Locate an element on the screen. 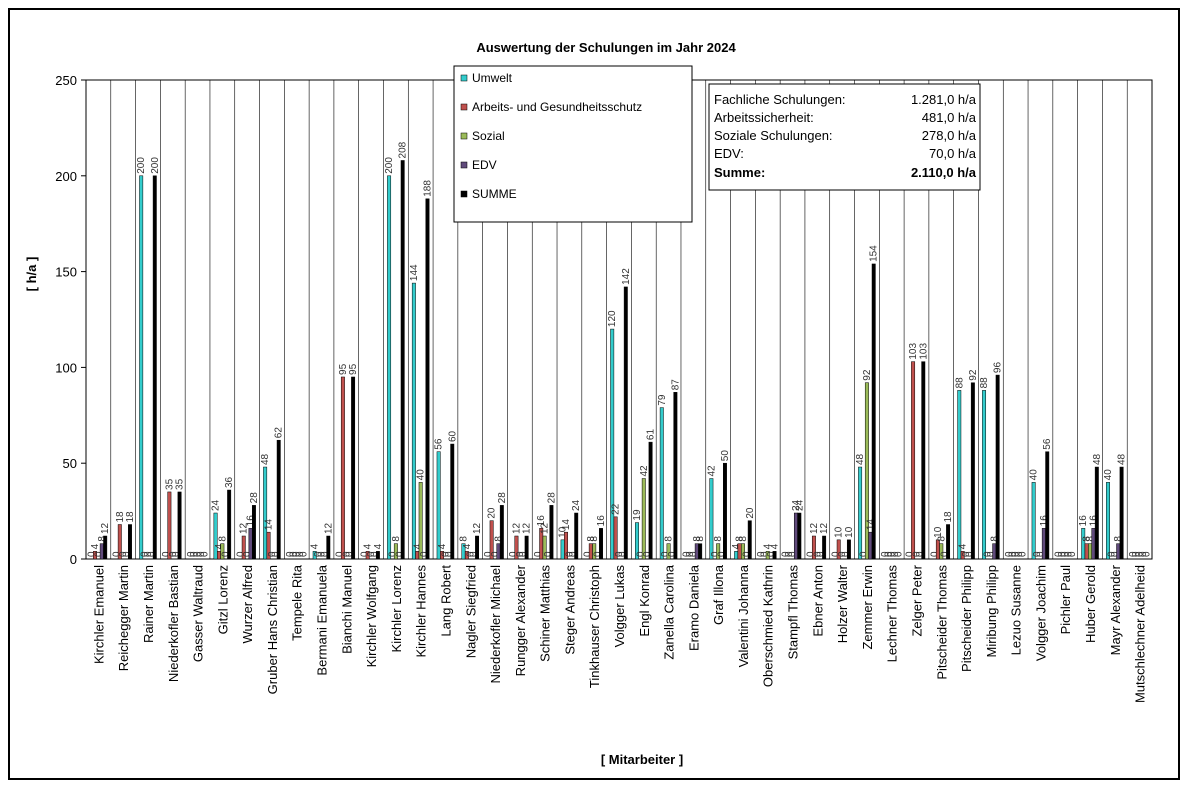 The image size is (1190, 785). summary-value-edv: 70,0 h/a is located at coordinates (953, 153).